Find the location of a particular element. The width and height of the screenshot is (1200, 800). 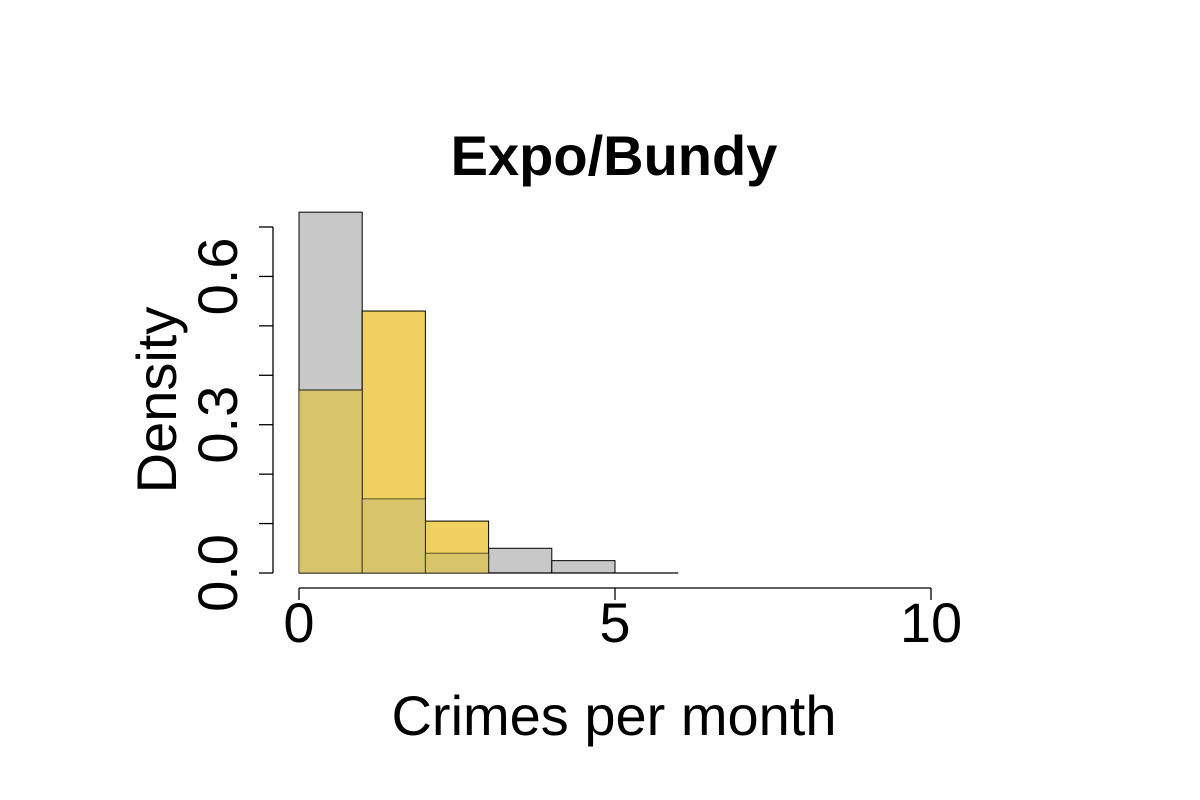

overlap-bars is located at coordinates (394, 481).